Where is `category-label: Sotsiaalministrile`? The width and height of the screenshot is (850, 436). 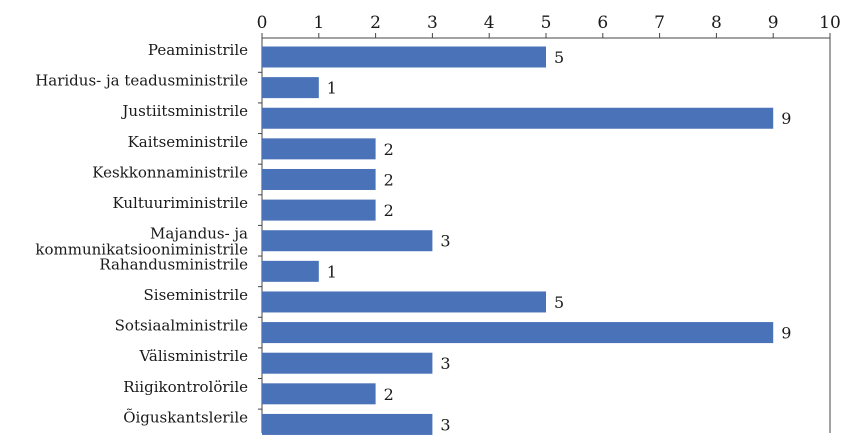
category-label: Sotsiaalministrile is located at coordinates (181, 326).